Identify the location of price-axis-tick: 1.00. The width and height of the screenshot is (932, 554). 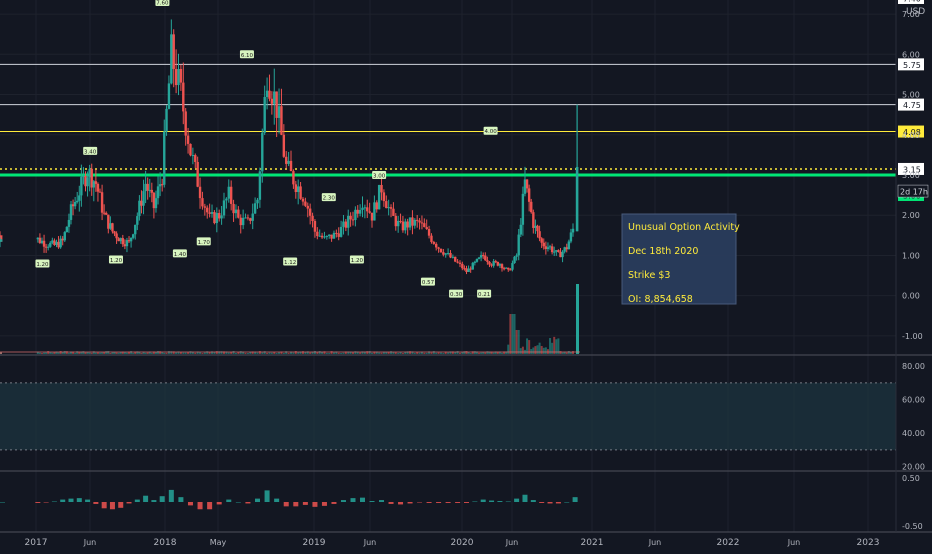
(911, 255).